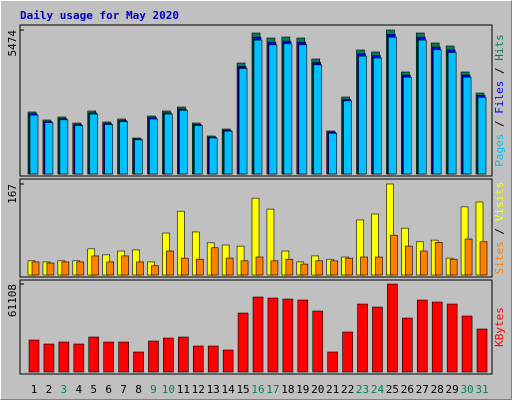 Image resolution: width=512 pixels, height=400 pixels. Describe the element at coordinates (108, 389) in the screenshot. I see `x-tick-label: 6` at that location.